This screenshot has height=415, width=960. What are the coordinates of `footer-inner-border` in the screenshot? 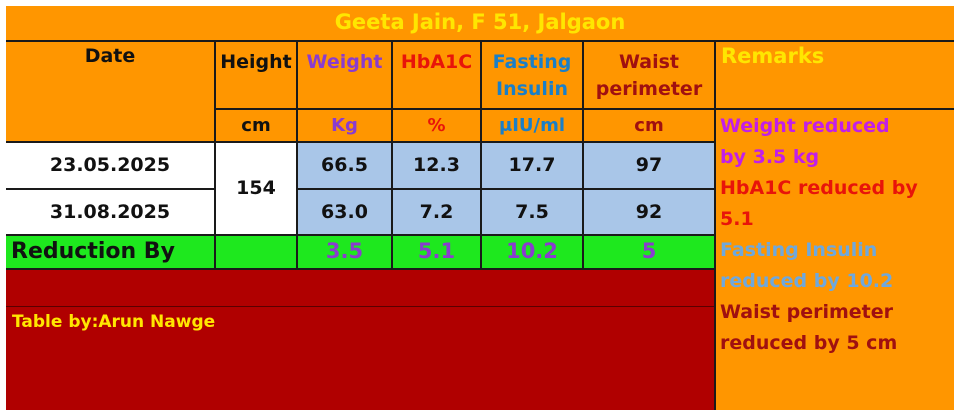 It's located at (360, 306).